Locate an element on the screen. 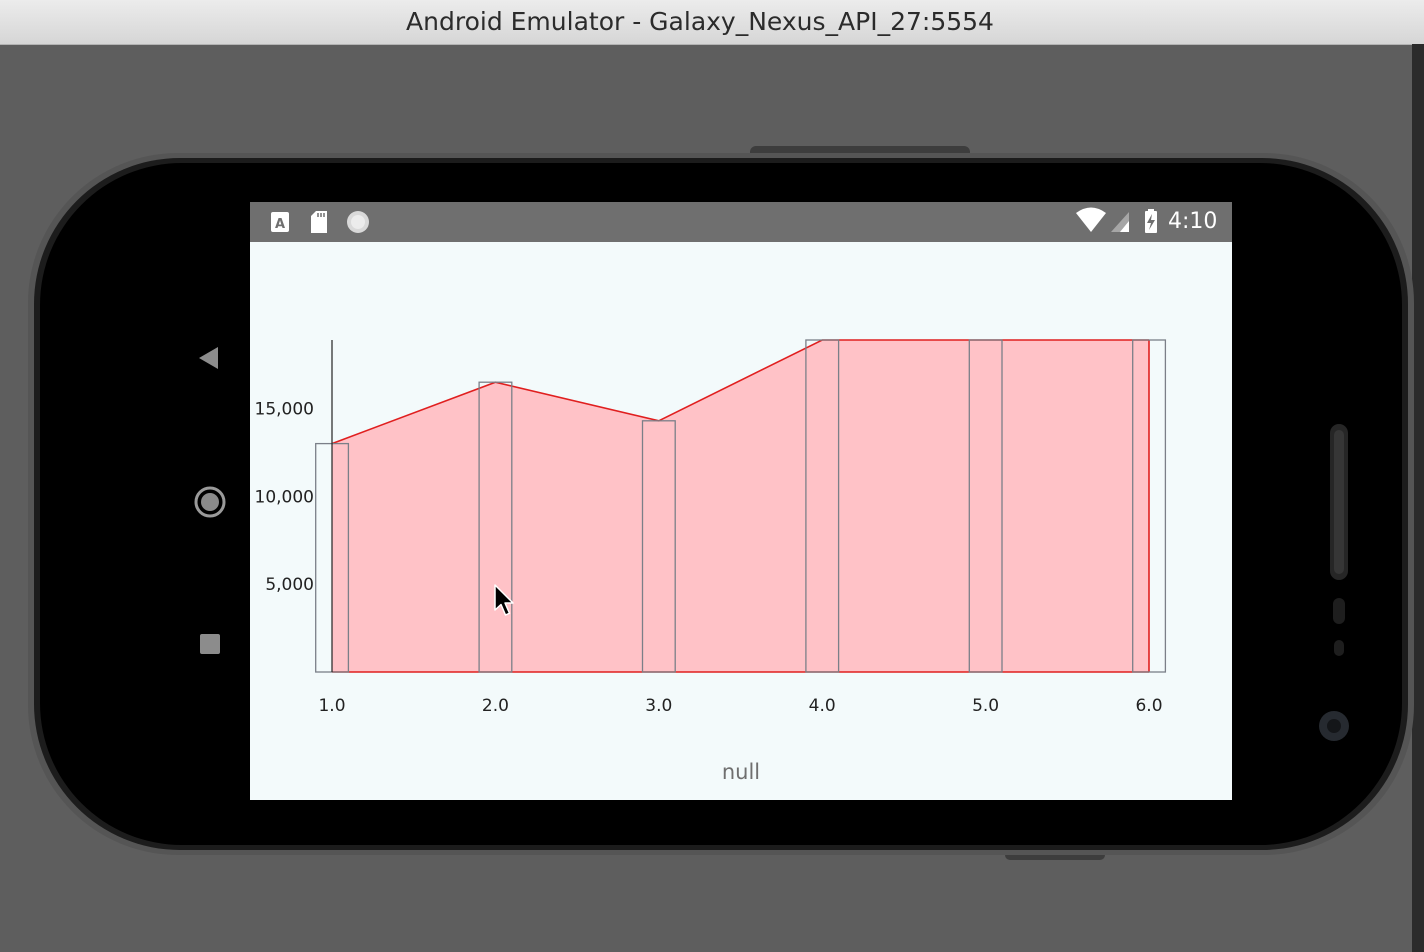  y-tick-label: 10,000 is located at coordinates (284, 497).